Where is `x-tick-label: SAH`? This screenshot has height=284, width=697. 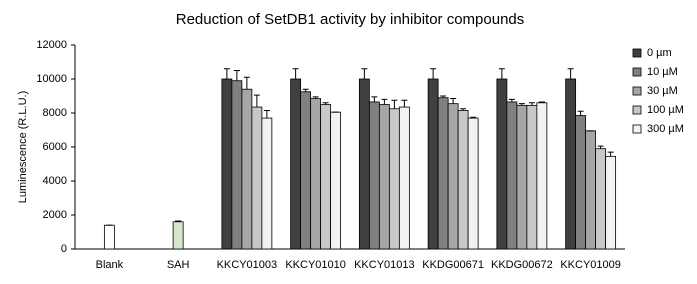
x-tick-label: SAH is located at coordinates (178, 265).